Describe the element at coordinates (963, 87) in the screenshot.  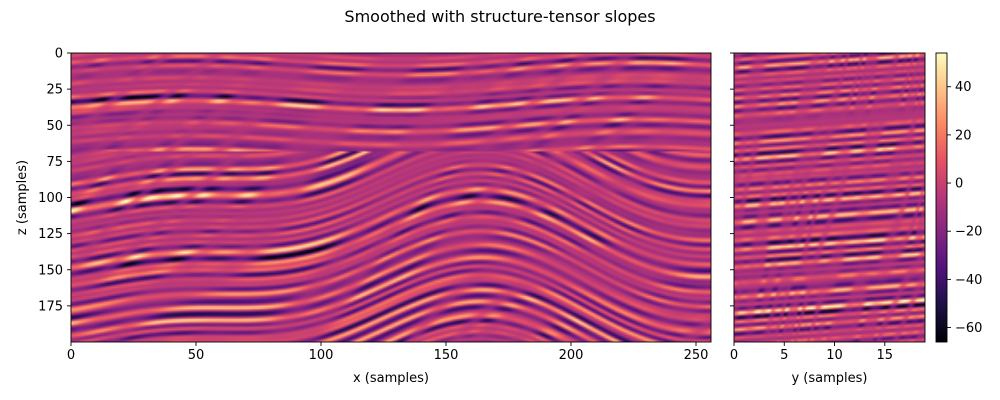
I see `colorbar-tick-label: 40` at that location.